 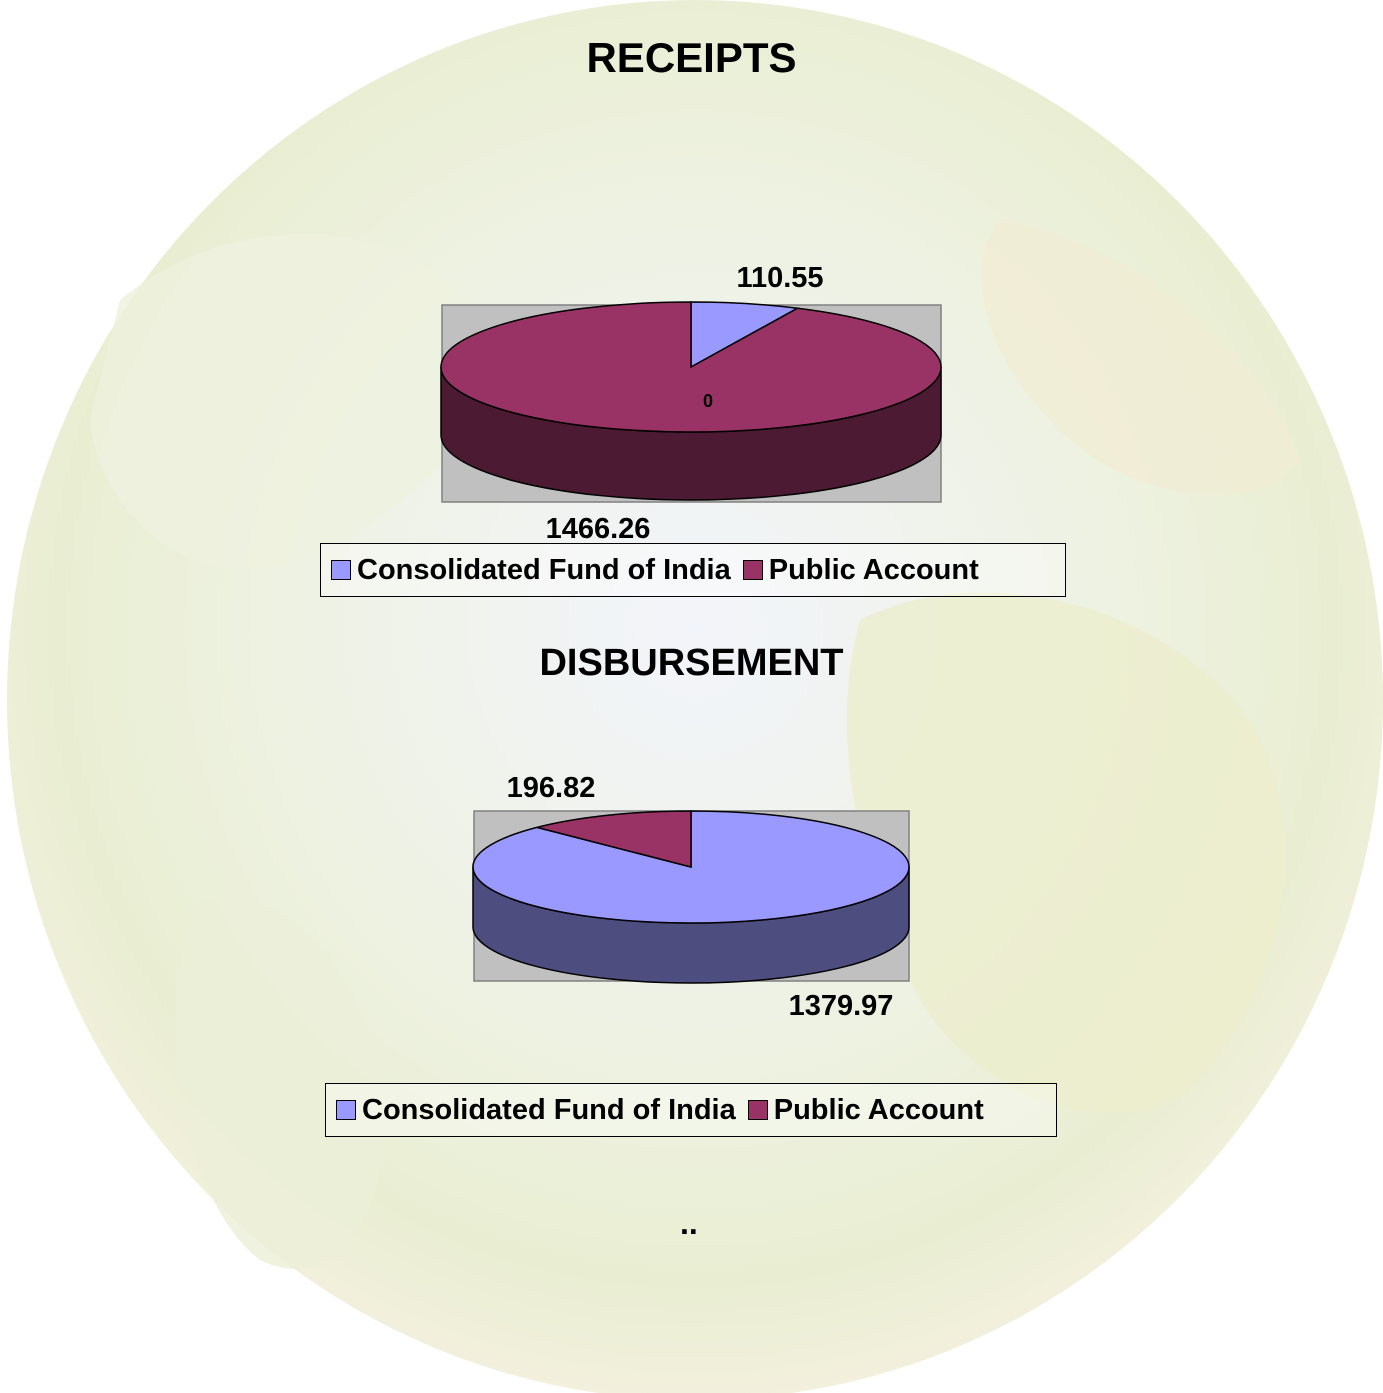 I want to click on receipts-pie-chart: 110.55 1466.26 0, so click(x=691, y=403).